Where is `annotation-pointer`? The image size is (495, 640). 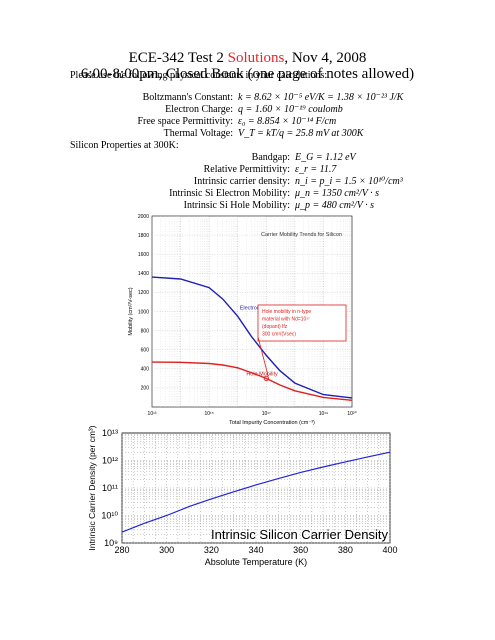 annotation-pointer is located at coordinates (263, 356).